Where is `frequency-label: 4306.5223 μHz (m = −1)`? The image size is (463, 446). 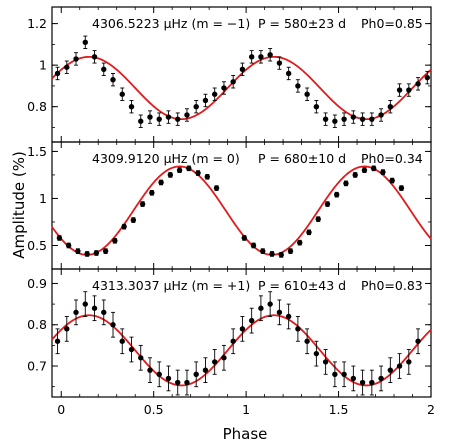 frequency-label: 4306.5223 μHz (m = −1) is located at coordinates (171, 23).